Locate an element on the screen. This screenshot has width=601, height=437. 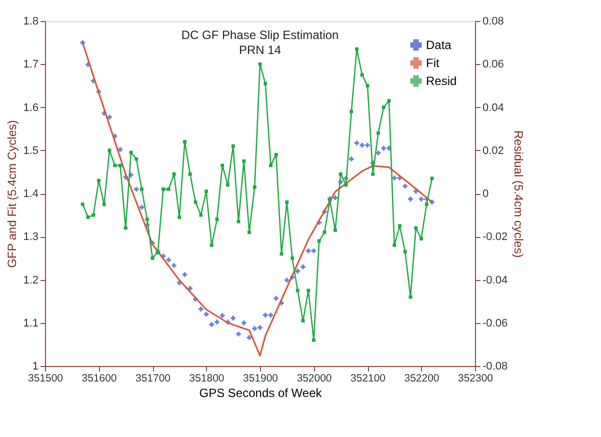
x-tick-label: 351500 is located at coordinates (46, 378).